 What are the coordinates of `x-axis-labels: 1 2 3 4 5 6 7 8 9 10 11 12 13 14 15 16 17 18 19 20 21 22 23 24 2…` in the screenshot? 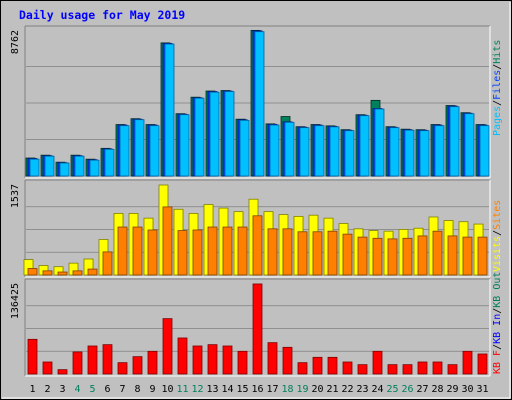 It's located at (258, 389).